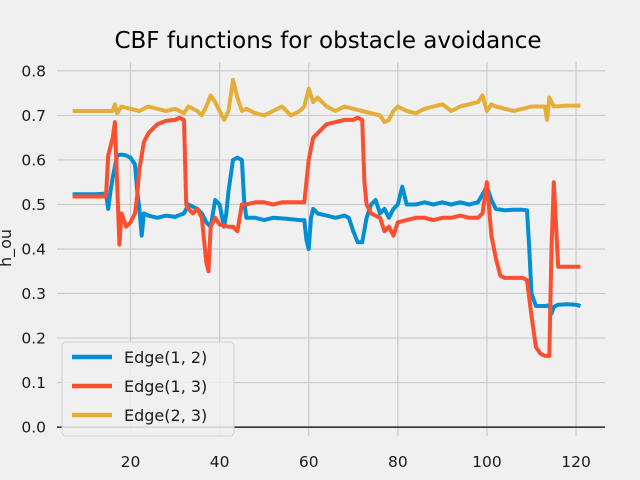 The height and width of the screenshot is (480, 640). I want to click on y-tick-label: 0.5, so click(33, 205).